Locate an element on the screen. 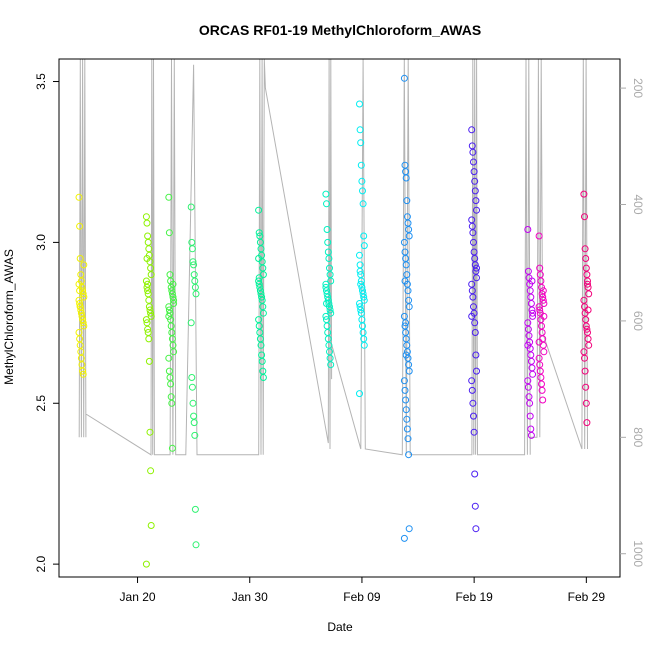 The width and height of the screenshot is (650, 650). chart-title: ORCAS RF01-19 MethylChloroform_AWAS is located at coordinates (340, 30).